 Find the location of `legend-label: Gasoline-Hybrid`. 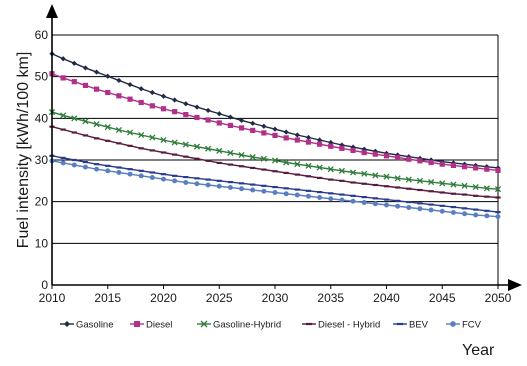

legend-label: Gasoline-Hybrid is located at coordinates (247, 325).